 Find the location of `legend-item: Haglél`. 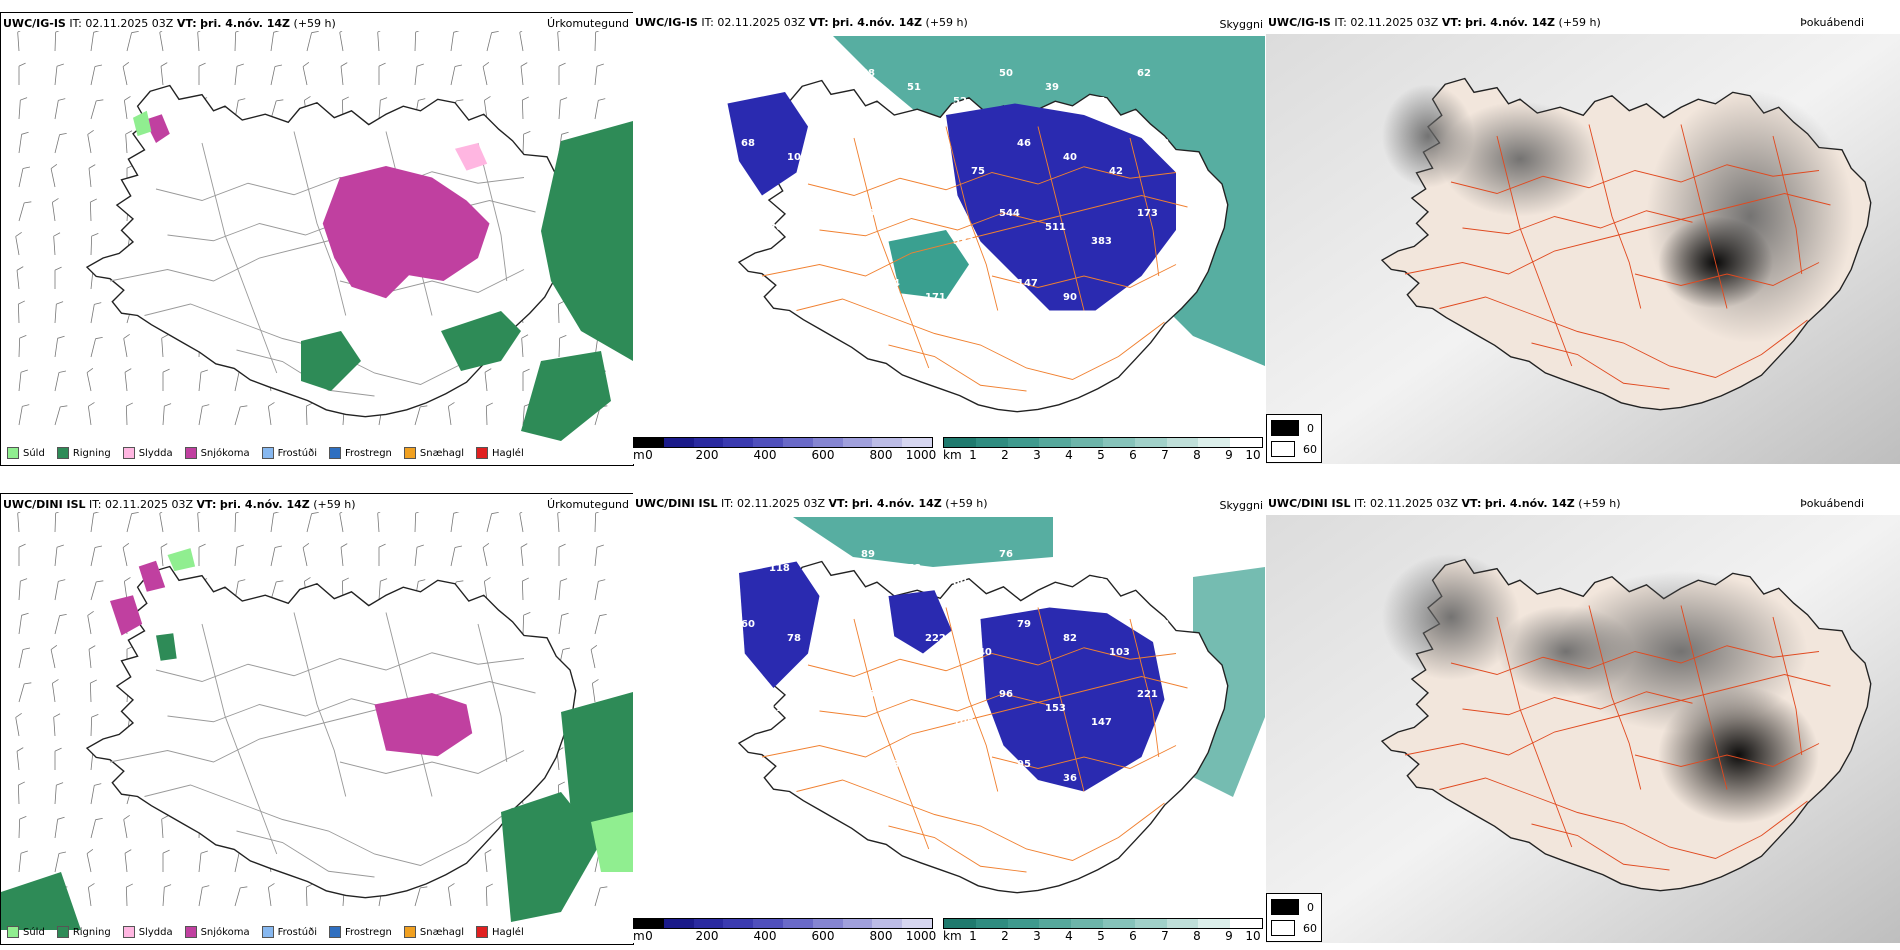

legend-item: Haglél is located at coordinates (500, 932).